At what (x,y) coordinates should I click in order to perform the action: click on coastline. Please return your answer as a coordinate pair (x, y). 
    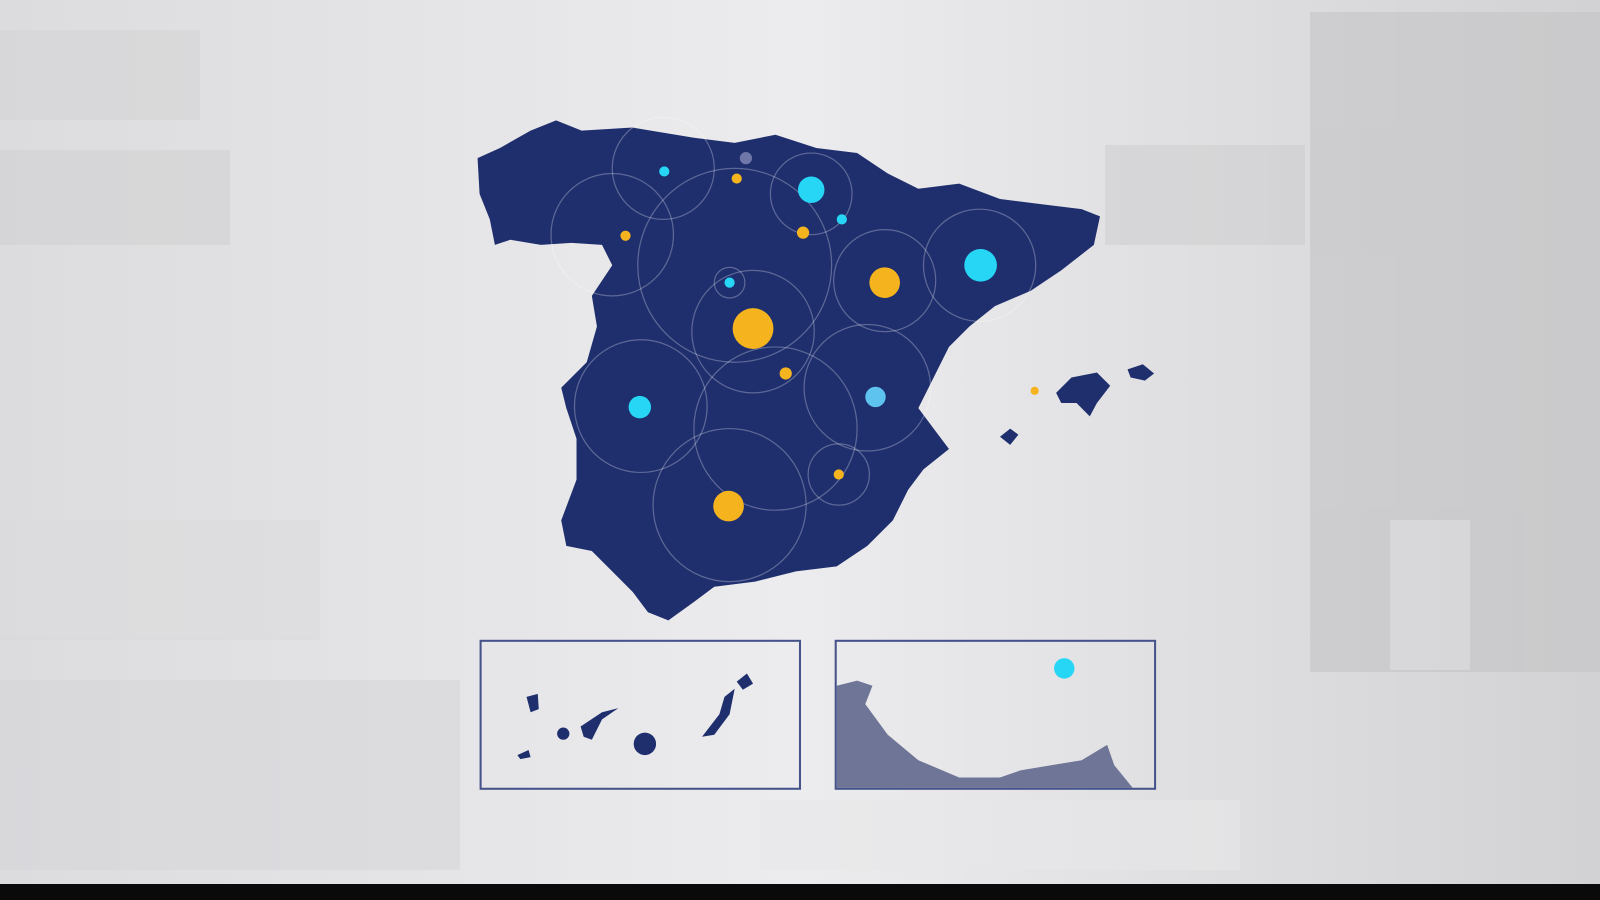
    Looking at the image, I should click on (984, 734).